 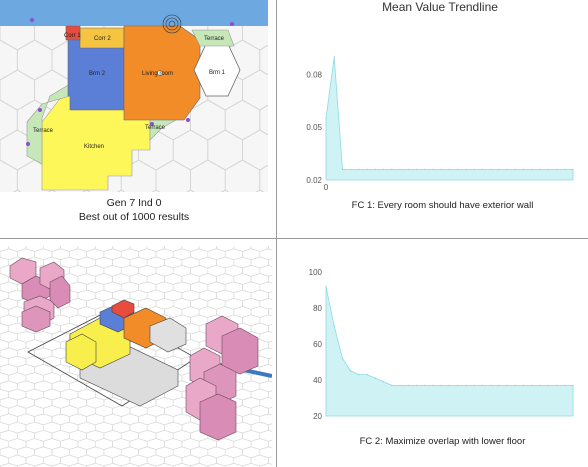 I want to click on horizontal-divider, so click(x=294, y=238).